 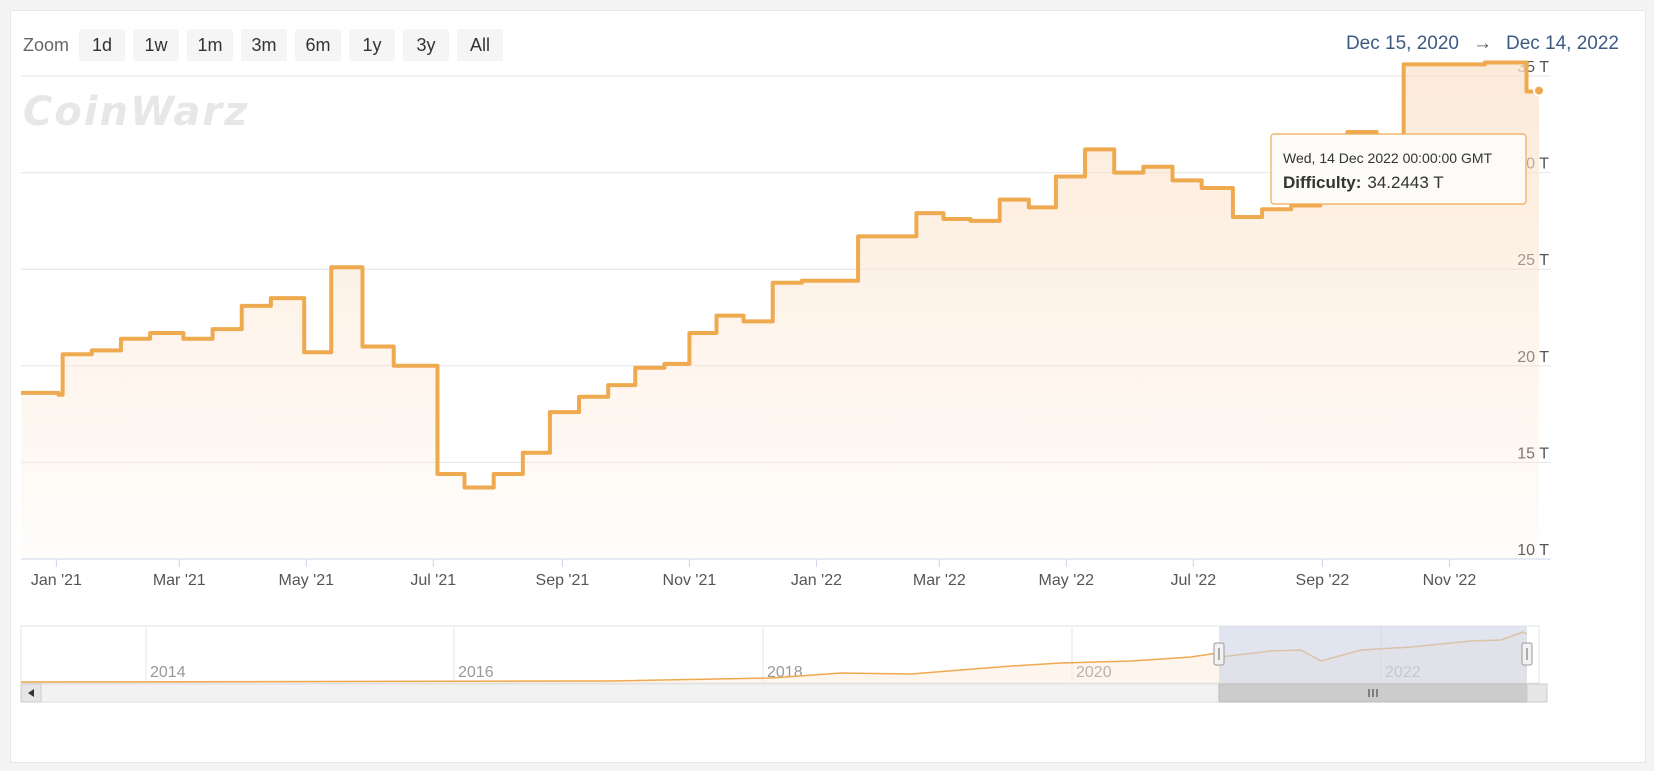 What do you see at coordinates (156, 45) in the screenshot?
I see `zoom-1w-button: 1w` at bounding box center [156, 45].